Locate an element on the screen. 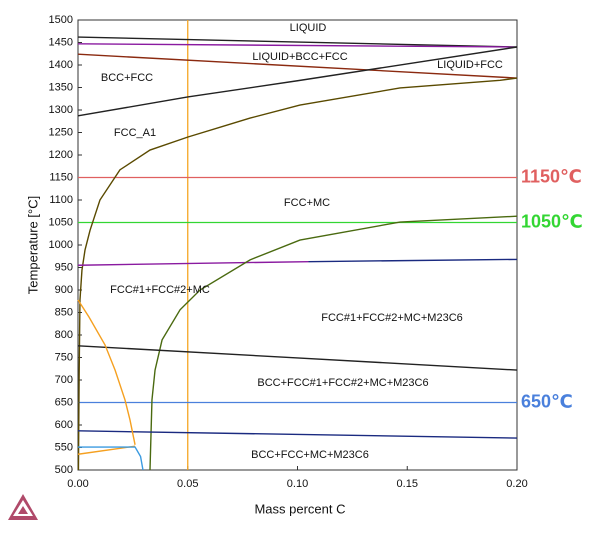 The image size is (600, 534). region-label: LIQUID+BCC+FCC is located at coordinates (299, 57).